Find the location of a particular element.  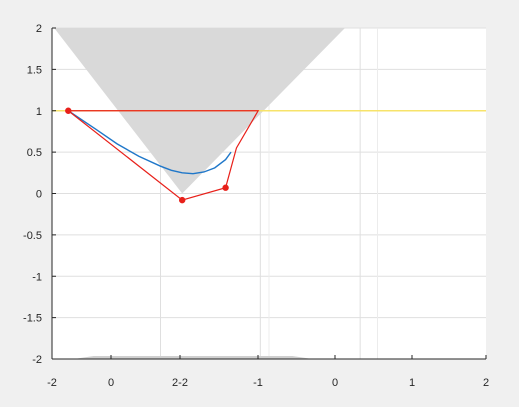

x-tick-label: -1 is located at coordinates (258, 383).